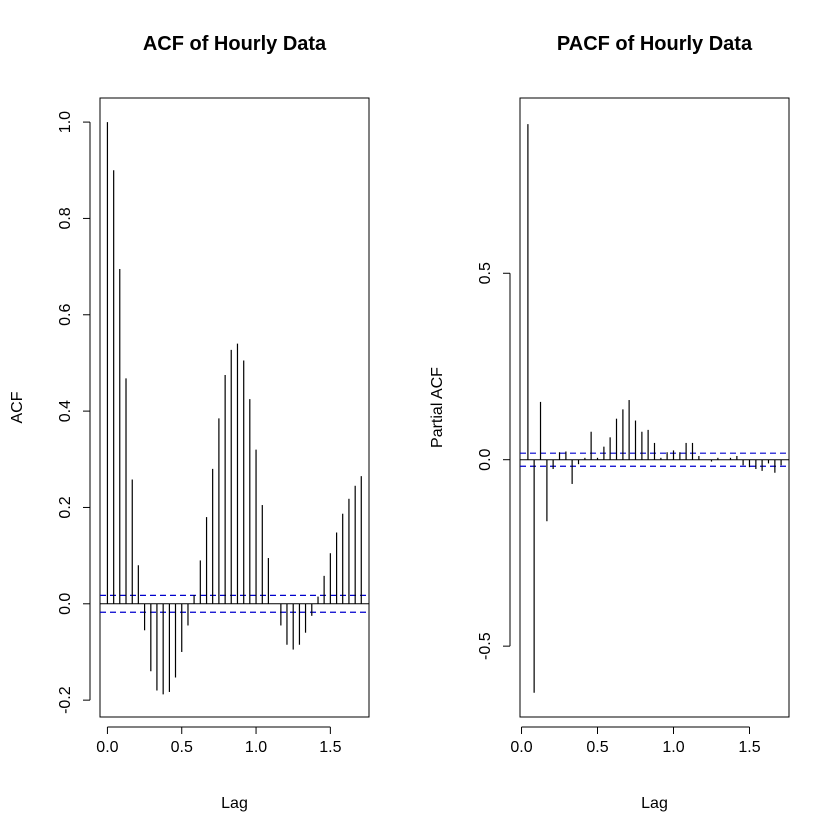 Image resolution: width=840 pixels, height=840 pixels. Describe the element at coordinates (655, 44) in the screenshot. I see `chart-title: PACF of Hourly Data` at that location.